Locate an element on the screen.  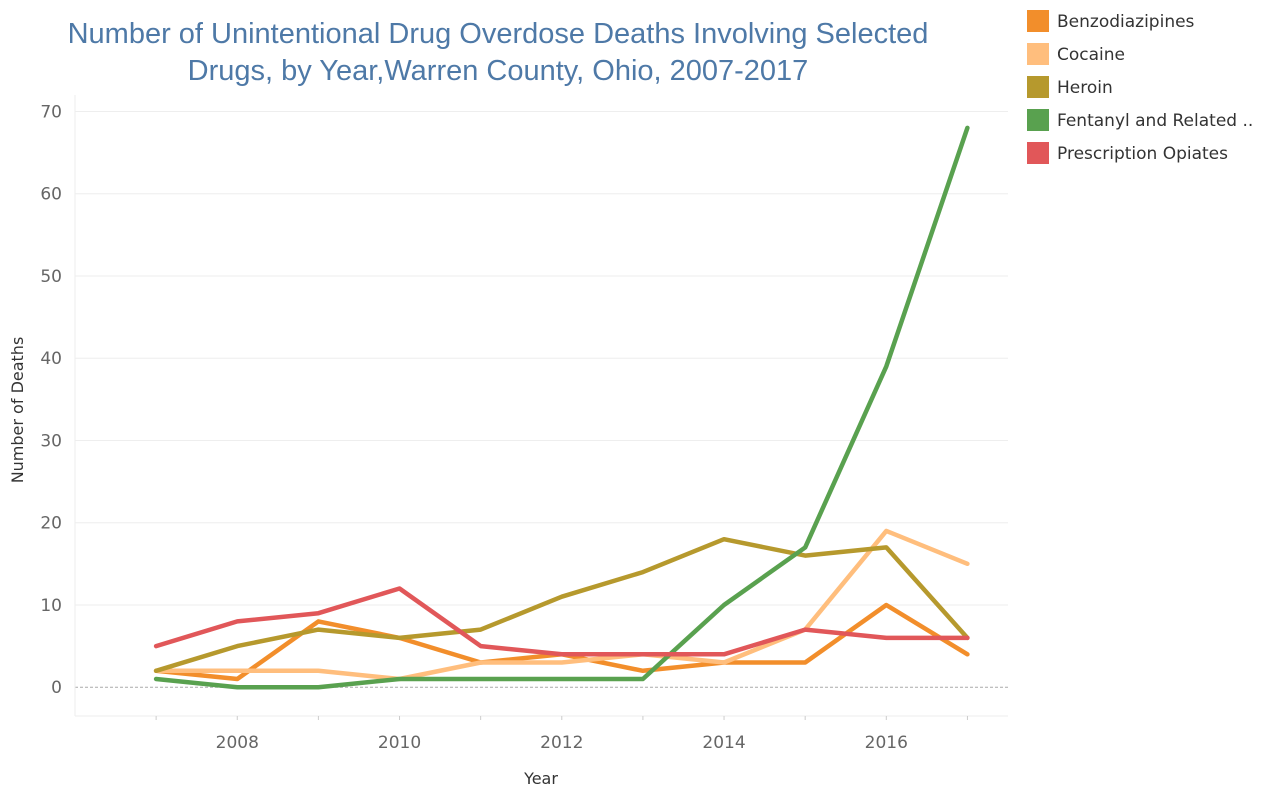
x-tick-label: 2008 is located at coordinates (237, 743).